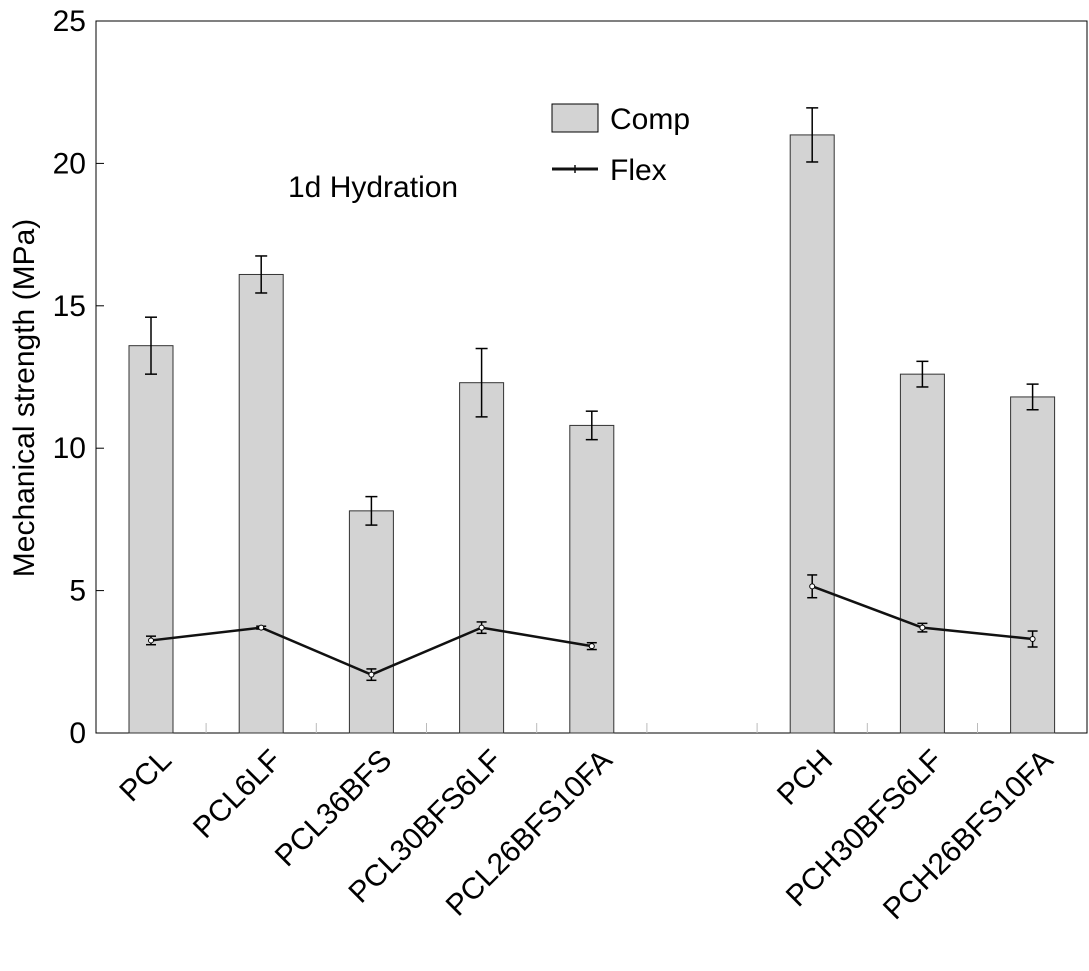 This screenshot has height=971, width=1089. What do you see at coordinates (77, 733) in the screenshot?
I see `y-tick-label: 0` at bounding box center [77, 733].